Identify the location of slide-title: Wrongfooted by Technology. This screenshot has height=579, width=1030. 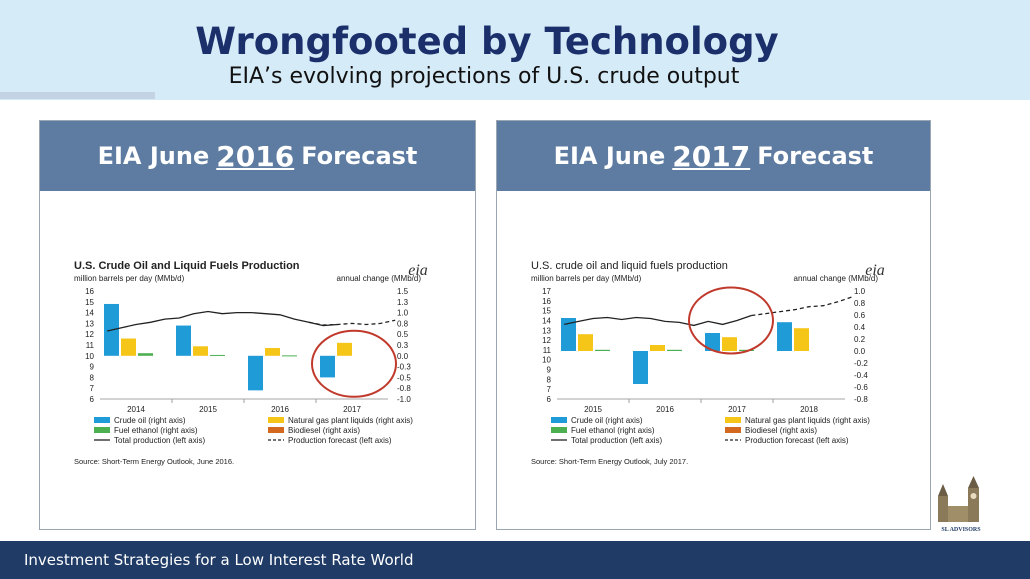
(515, 41).